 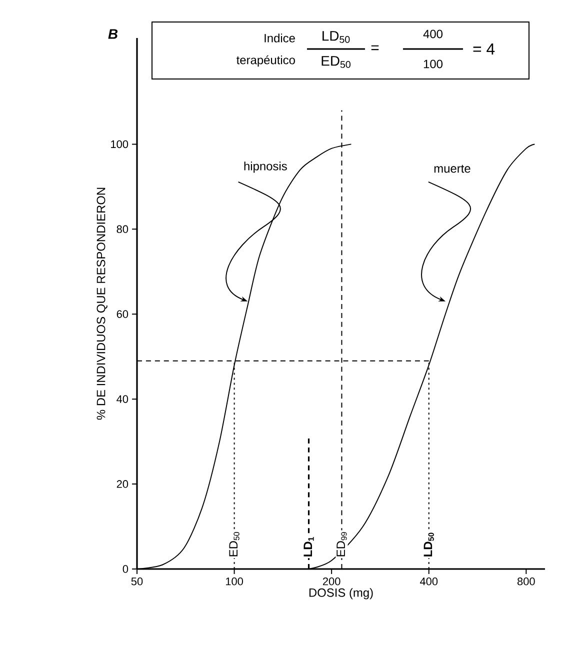 I want to click on y-tick-label: 0, so click(x=125, y=569).